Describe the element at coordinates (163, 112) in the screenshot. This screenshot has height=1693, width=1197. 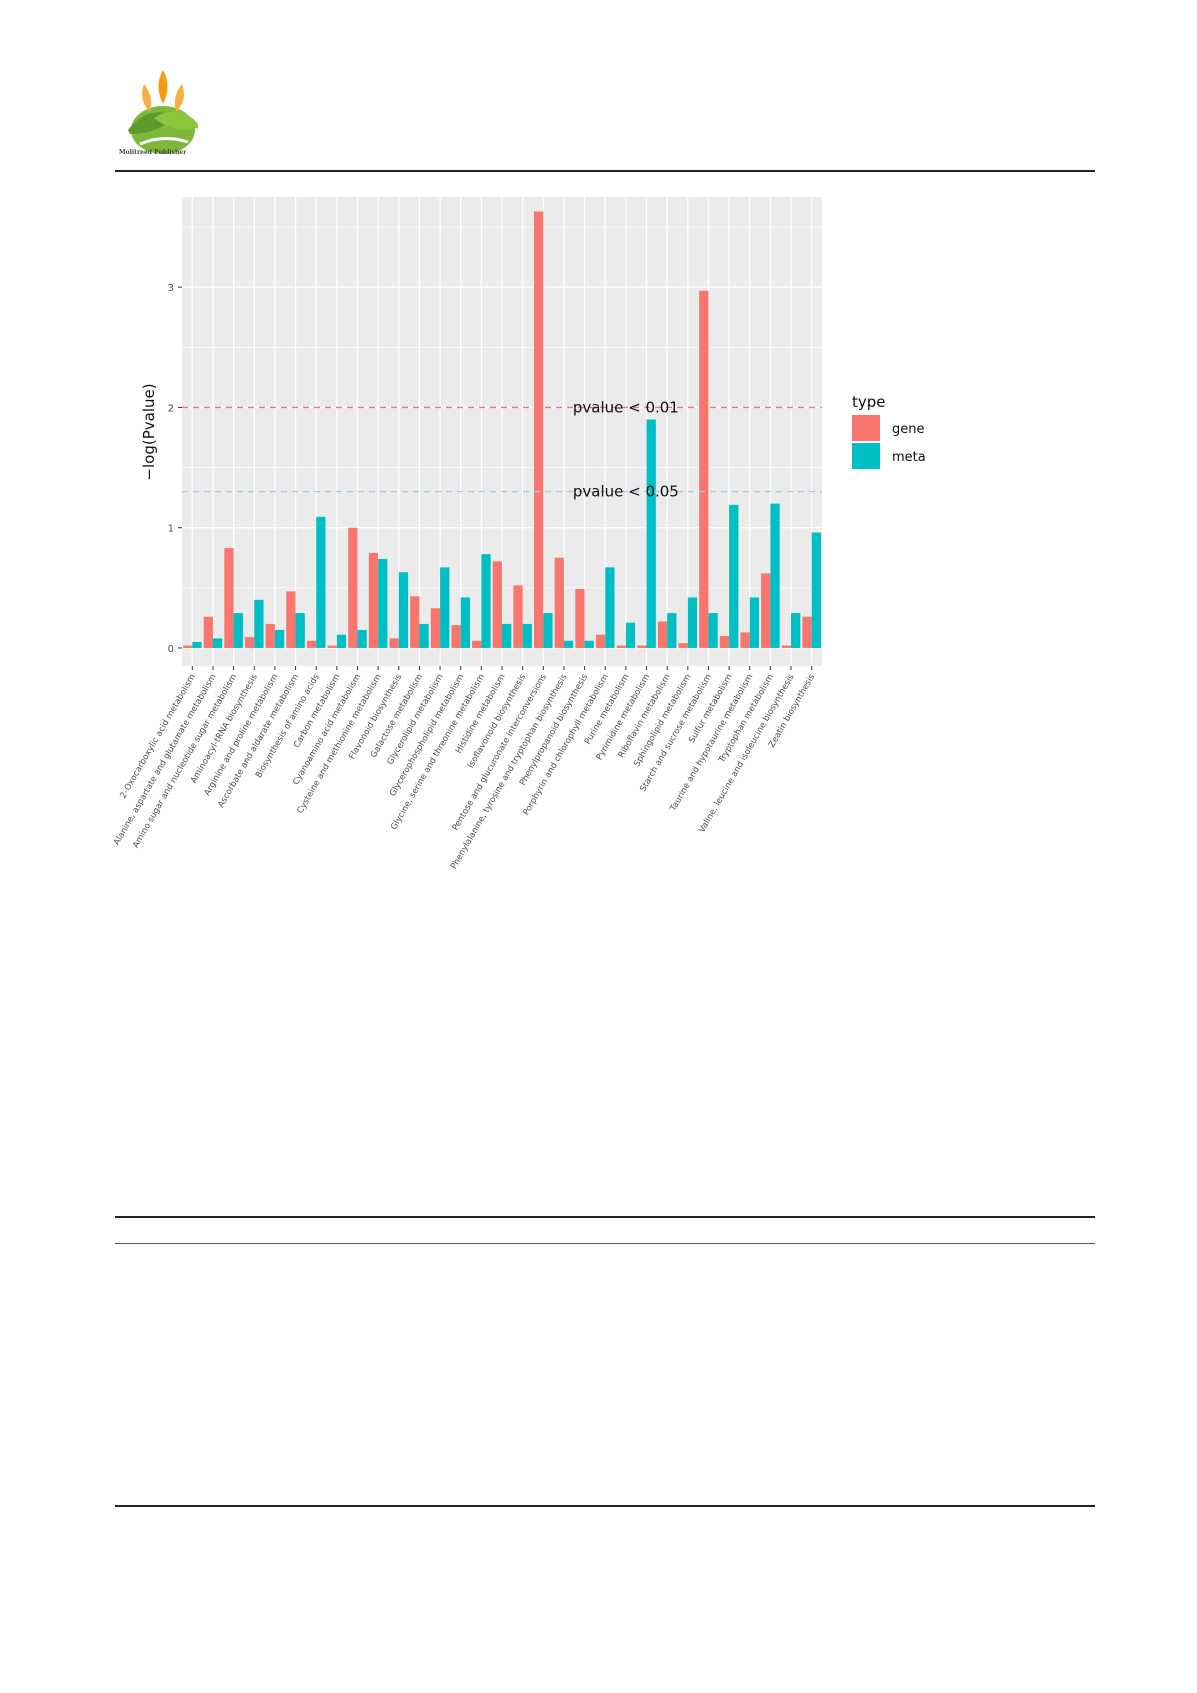
I see `publisher-logo` at that location.